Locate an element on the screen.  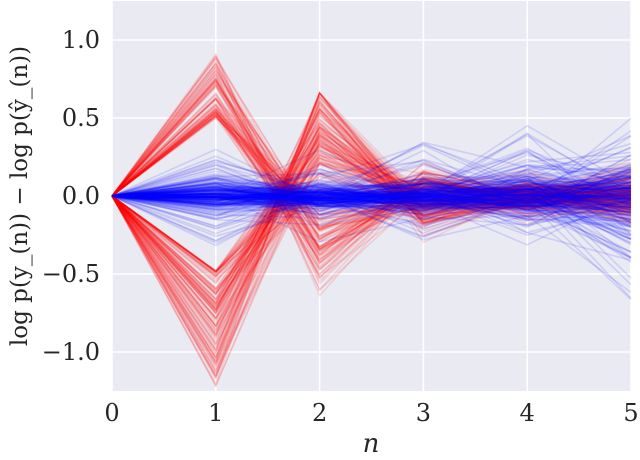
x-tick-label: 3 is located at coordinates (423, 413).